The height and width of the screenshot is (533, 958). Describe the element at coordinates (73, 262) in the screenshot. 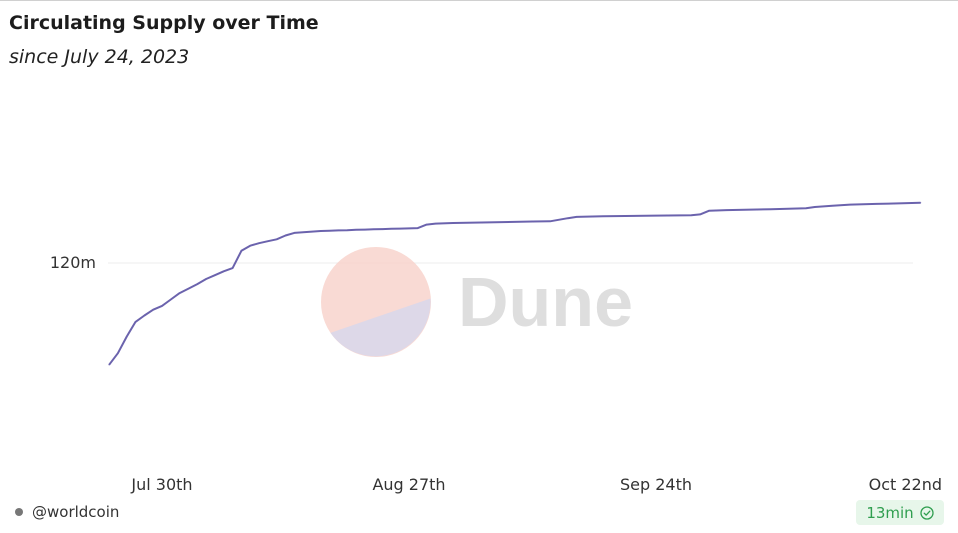

I see `y-tick-label: 120m` at that location.